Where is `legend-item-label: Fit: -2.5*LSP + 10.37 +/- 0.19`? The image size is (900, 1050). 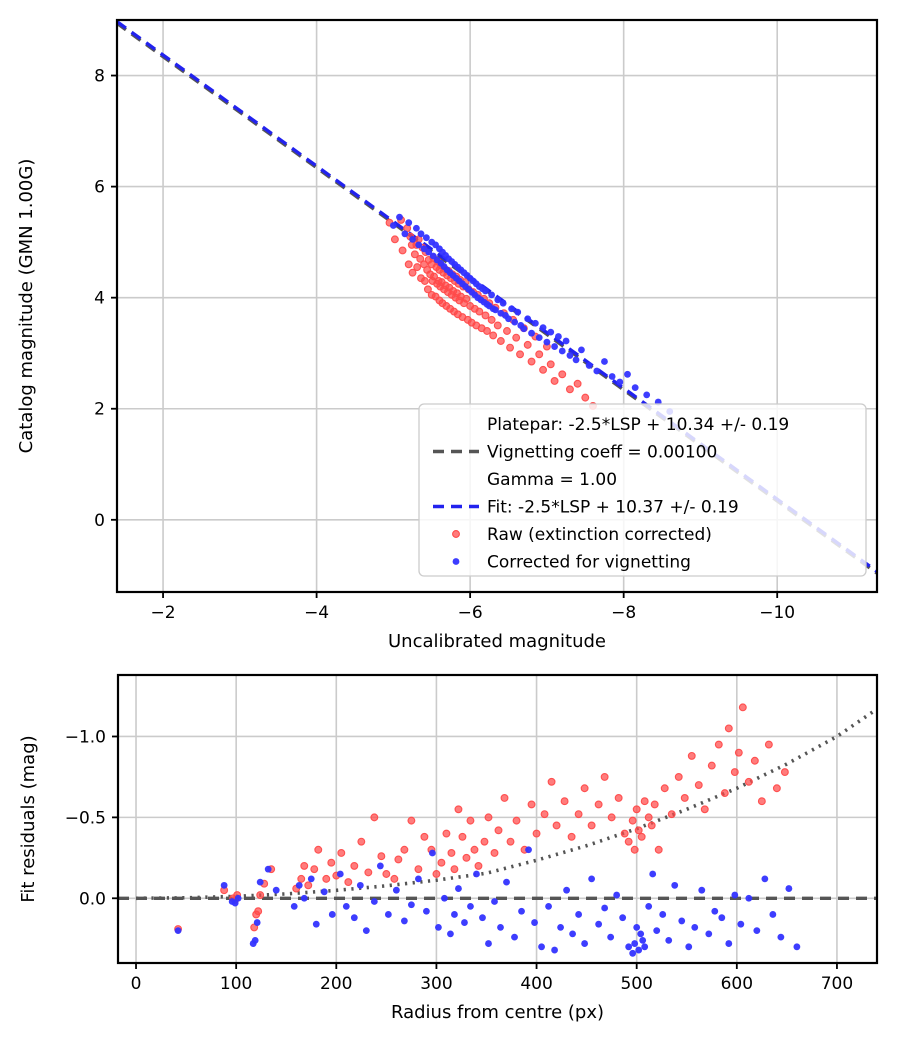
legend-item-label: Fit: -2.5*LSP + 10.37 +/- 0.19 is located at coordinates (613, 508).